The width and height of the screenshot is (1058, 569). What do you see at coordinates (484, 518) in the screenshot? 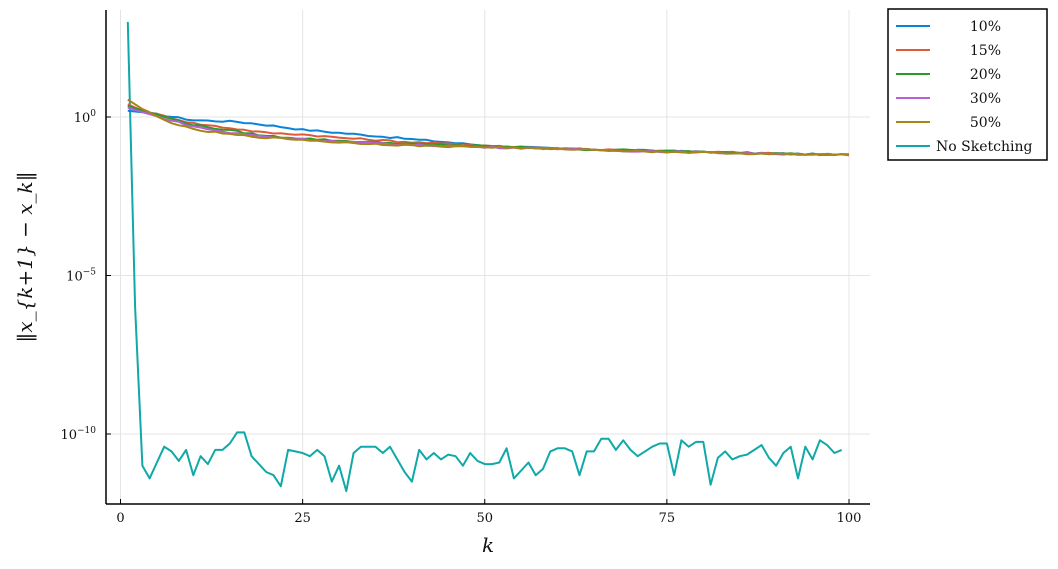
I see `x-tick-label: 50` at bounding box center [484, 518].